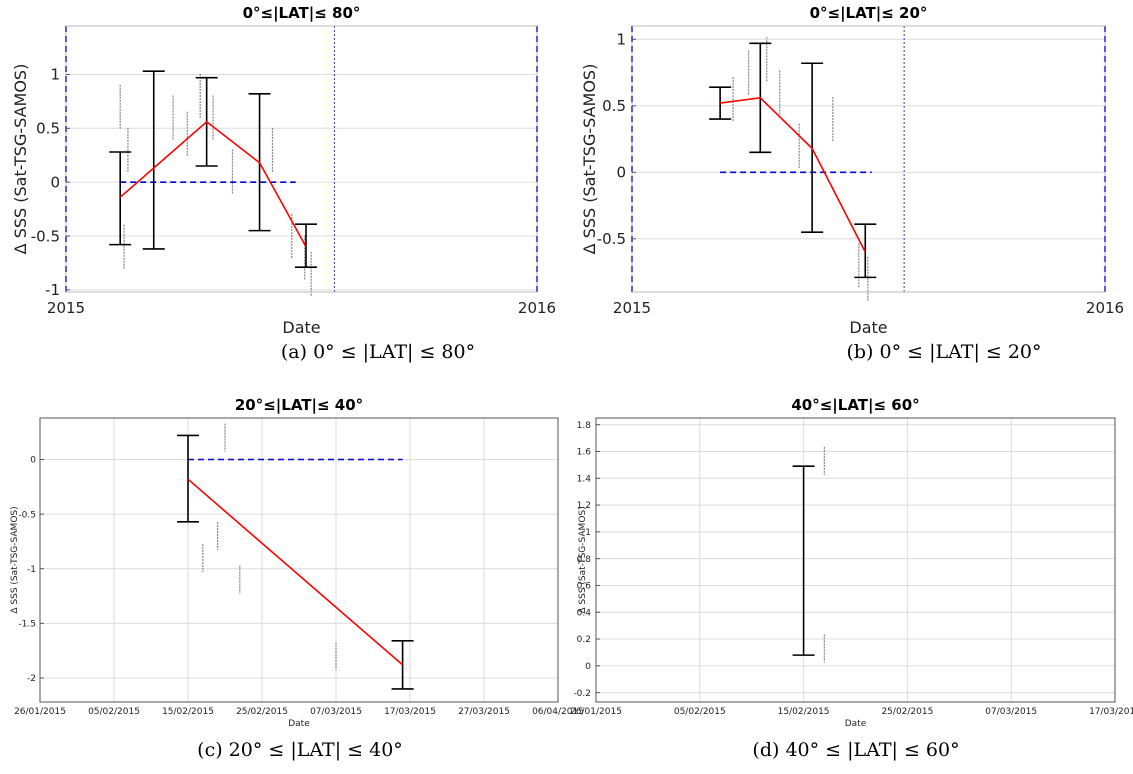 The width and height of the screenshot is (1133, 774). Describe the element at coordinates (558, 712) in the screenshot. I see `x-tick-label: 06/04/2015` at that location.